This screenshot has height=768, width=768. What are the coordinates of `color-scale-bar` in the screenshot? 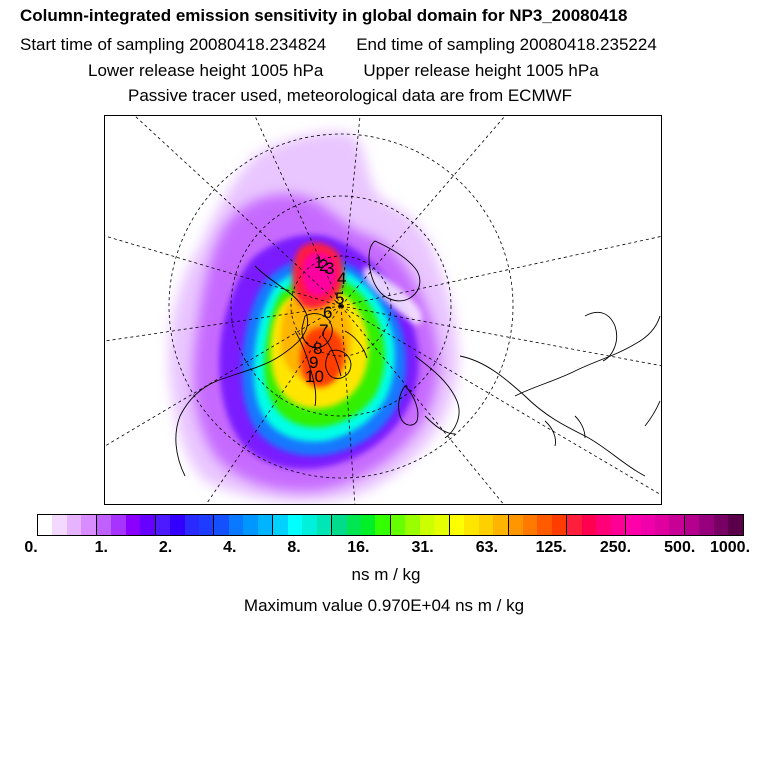 It's located at (390, 525).